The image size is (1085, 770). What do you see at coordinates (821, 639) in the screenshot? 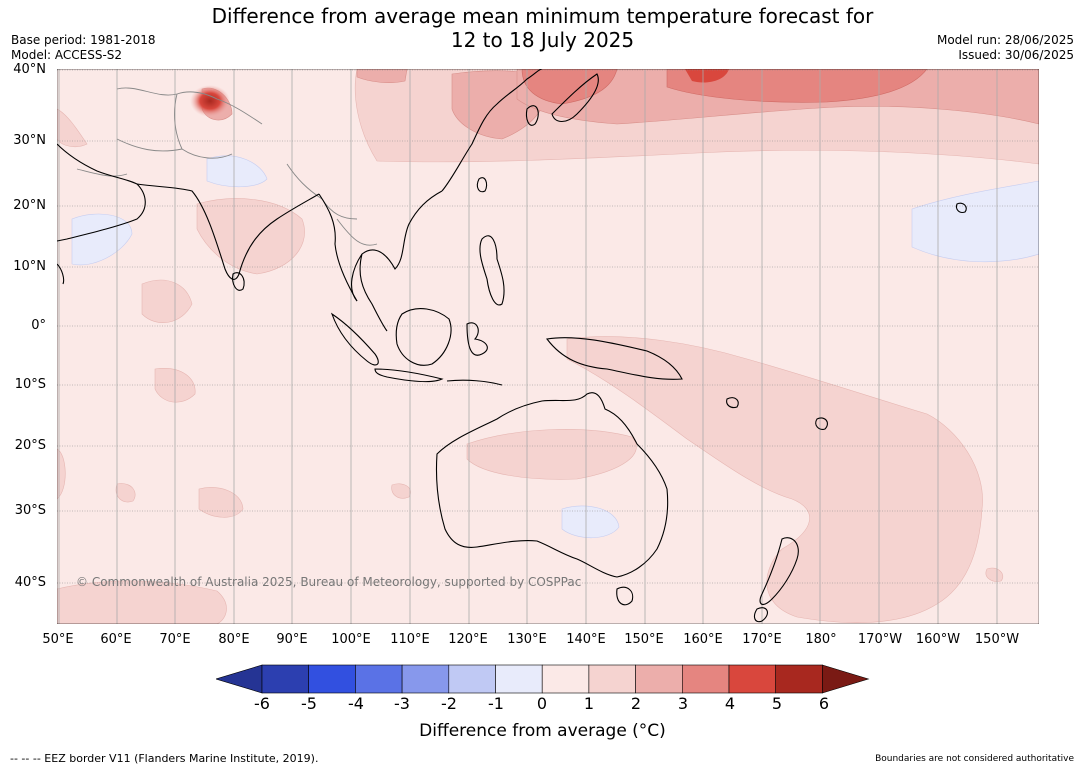
I see `lon-label-180: 180°` at bounding box center [821, 639].